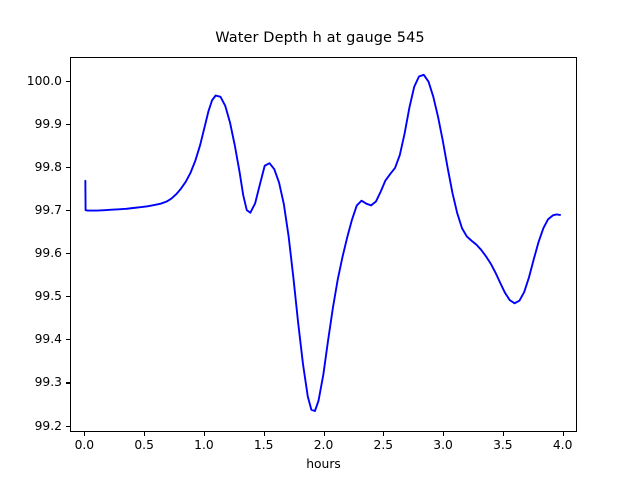  Describe the element at coordinates (562, 445) in the screenshot. I see `x-tick-label: 4.0` at that location.